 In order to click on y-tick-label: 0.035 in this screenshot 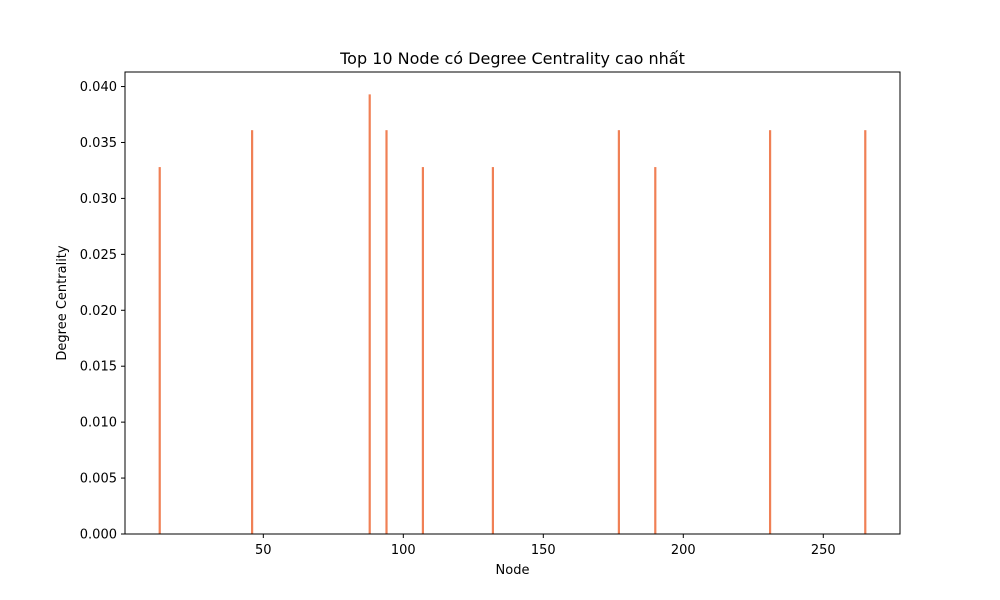, I will do `click(98, 143)`.